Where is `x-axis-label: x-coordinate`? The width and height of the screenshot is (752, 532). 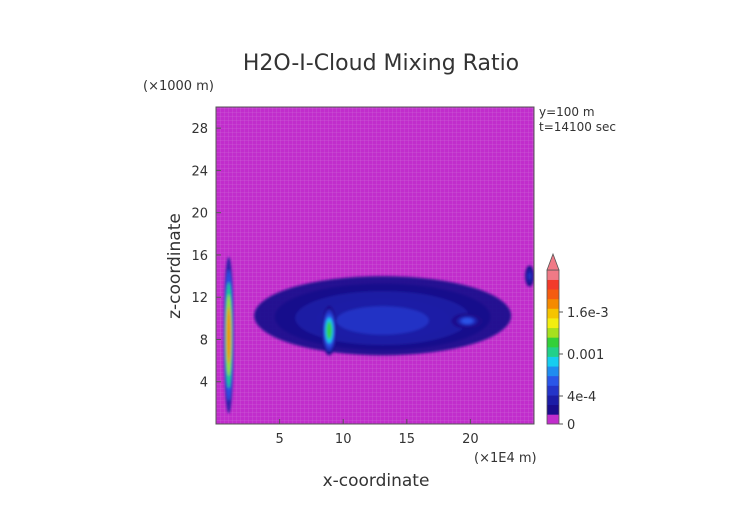
x-axis-label: x-coordinate is located at coordinates (376, 481).